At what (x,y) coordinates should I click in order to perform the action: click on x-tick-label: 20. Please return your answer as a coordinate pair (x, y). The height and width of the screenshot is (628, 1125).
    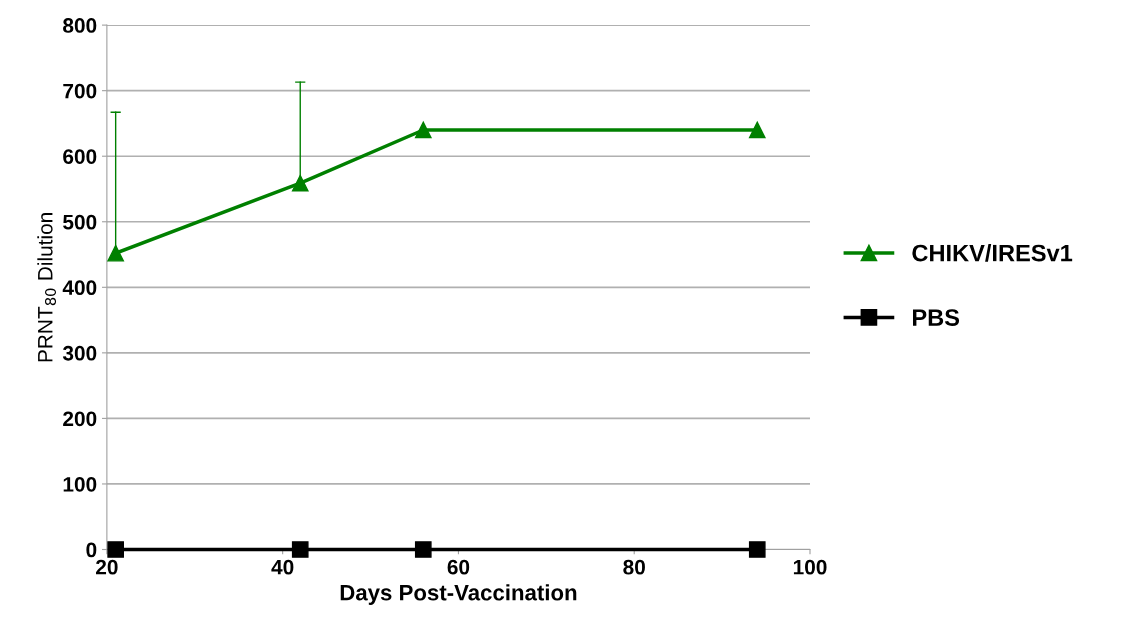
    Looking at the image, I should click on (107, 567).